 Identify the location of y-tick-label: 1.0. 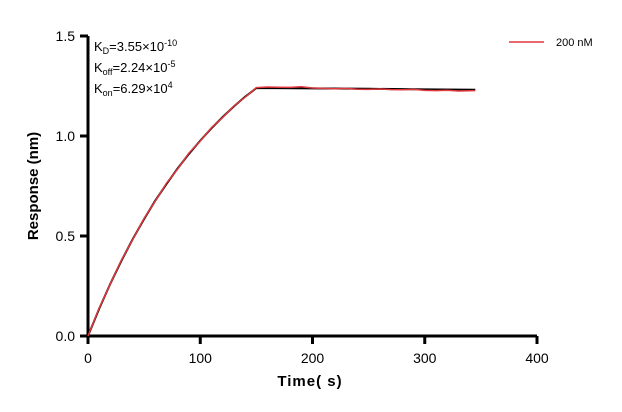
(66, 136).